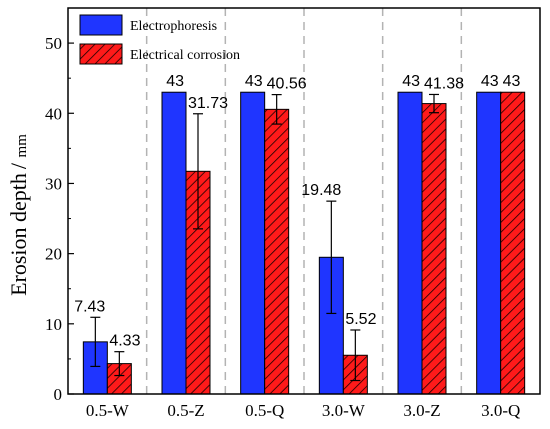  What do you see at coordinates (208, 103) in the screenshot?
I see `value-label-electrical-corrosion: 31.73` at bounding box center [208, 103].